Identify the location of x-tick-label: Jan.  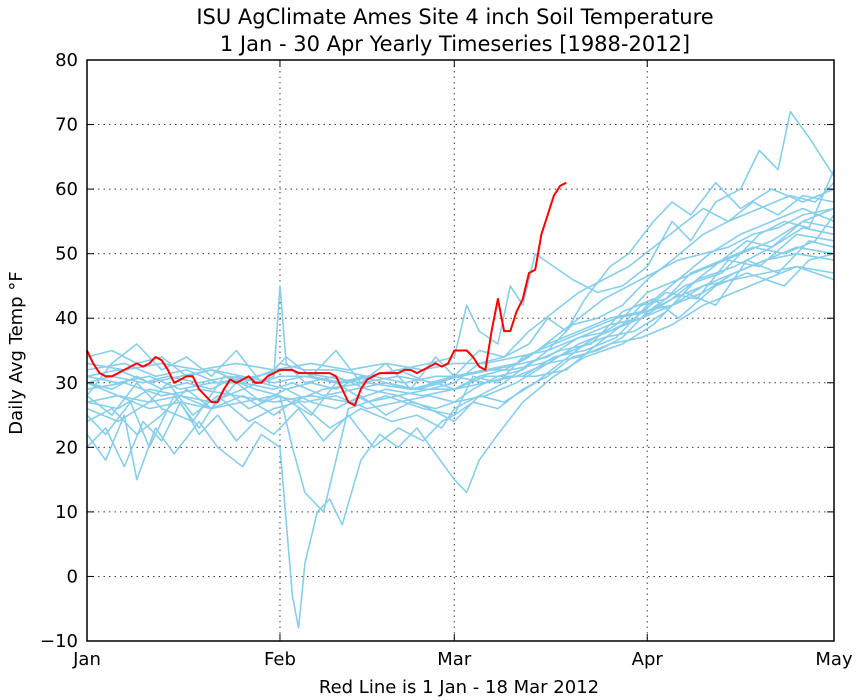
(86, 659).